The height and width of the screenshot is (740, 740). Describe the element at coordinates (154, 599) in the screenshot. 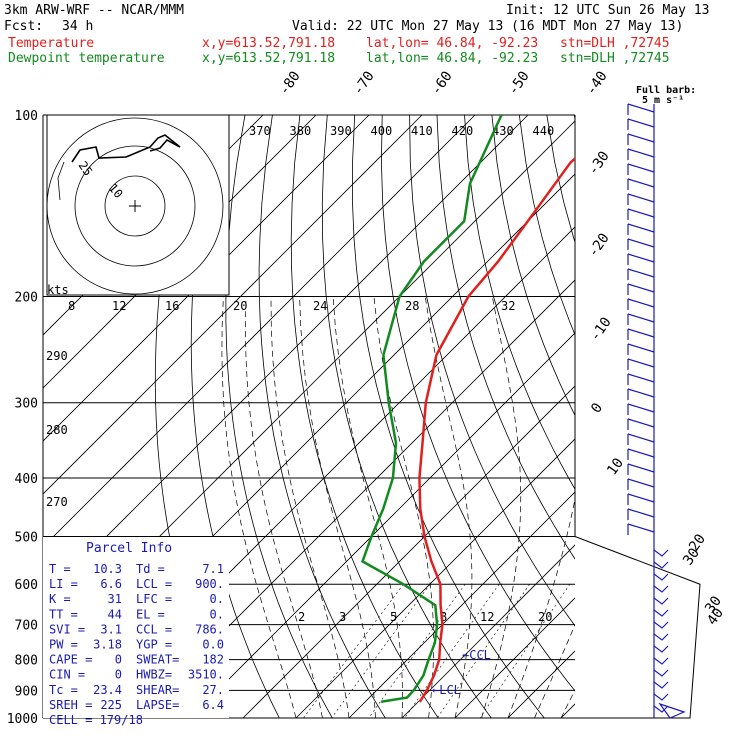

I see `parcel-key: LFC =` at that location.